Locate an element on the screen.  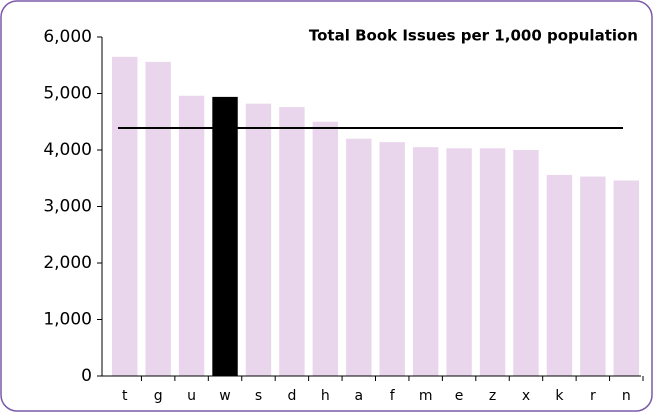
y-tick-label: 4,000 is located at coordinates (67, 150).